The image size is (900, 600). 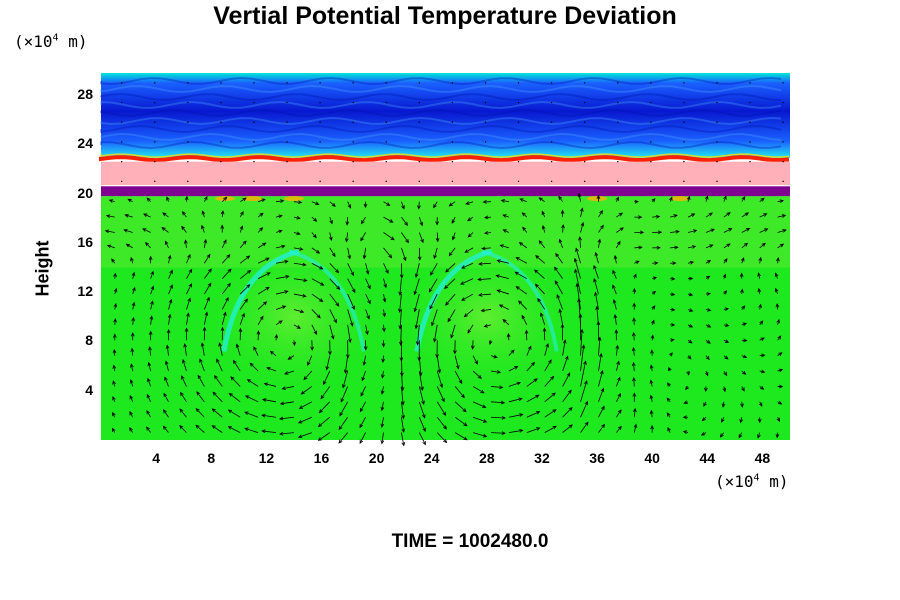 What do you see at coordinates (441, 137) in the screenshot?
I see `upper-wave` at bounding box center [441, 137].